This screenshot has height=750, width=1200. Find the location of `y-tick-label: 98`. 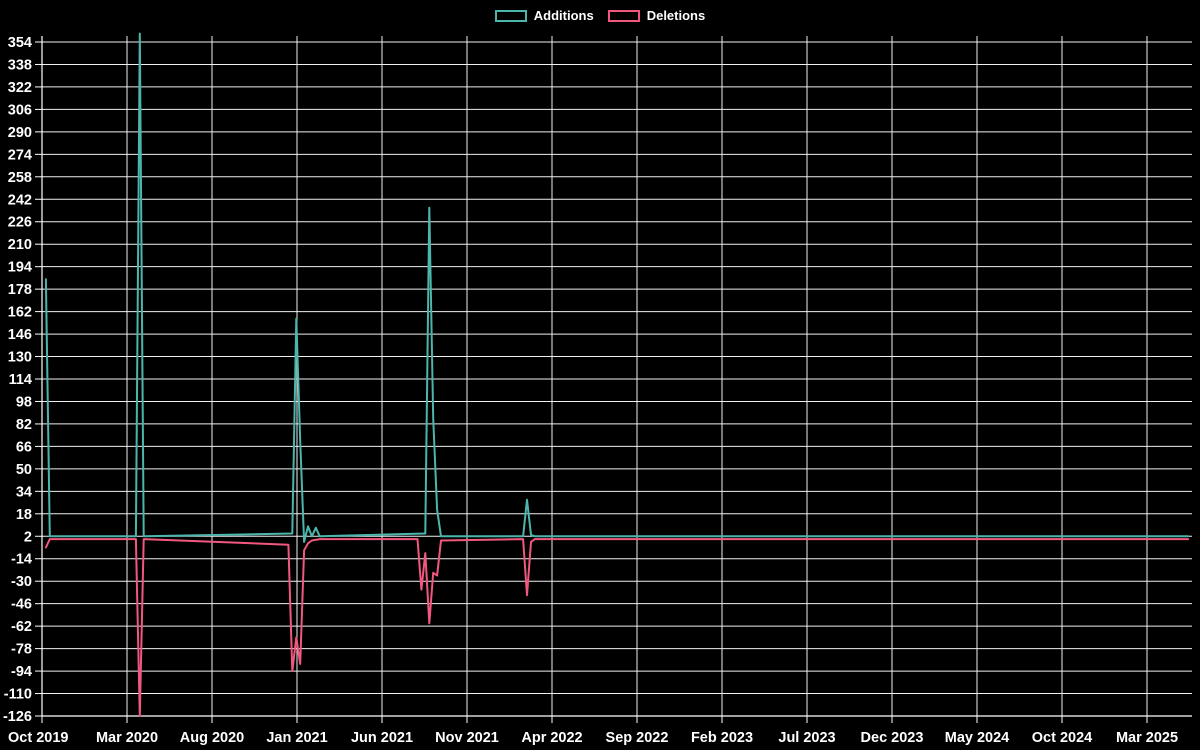

y-tick-label: 98 is located at coordinates (24, 402).